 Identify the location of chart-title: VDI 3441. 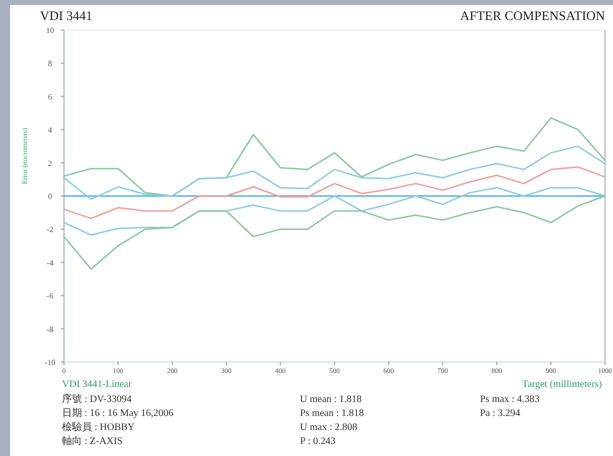
(66, 15).